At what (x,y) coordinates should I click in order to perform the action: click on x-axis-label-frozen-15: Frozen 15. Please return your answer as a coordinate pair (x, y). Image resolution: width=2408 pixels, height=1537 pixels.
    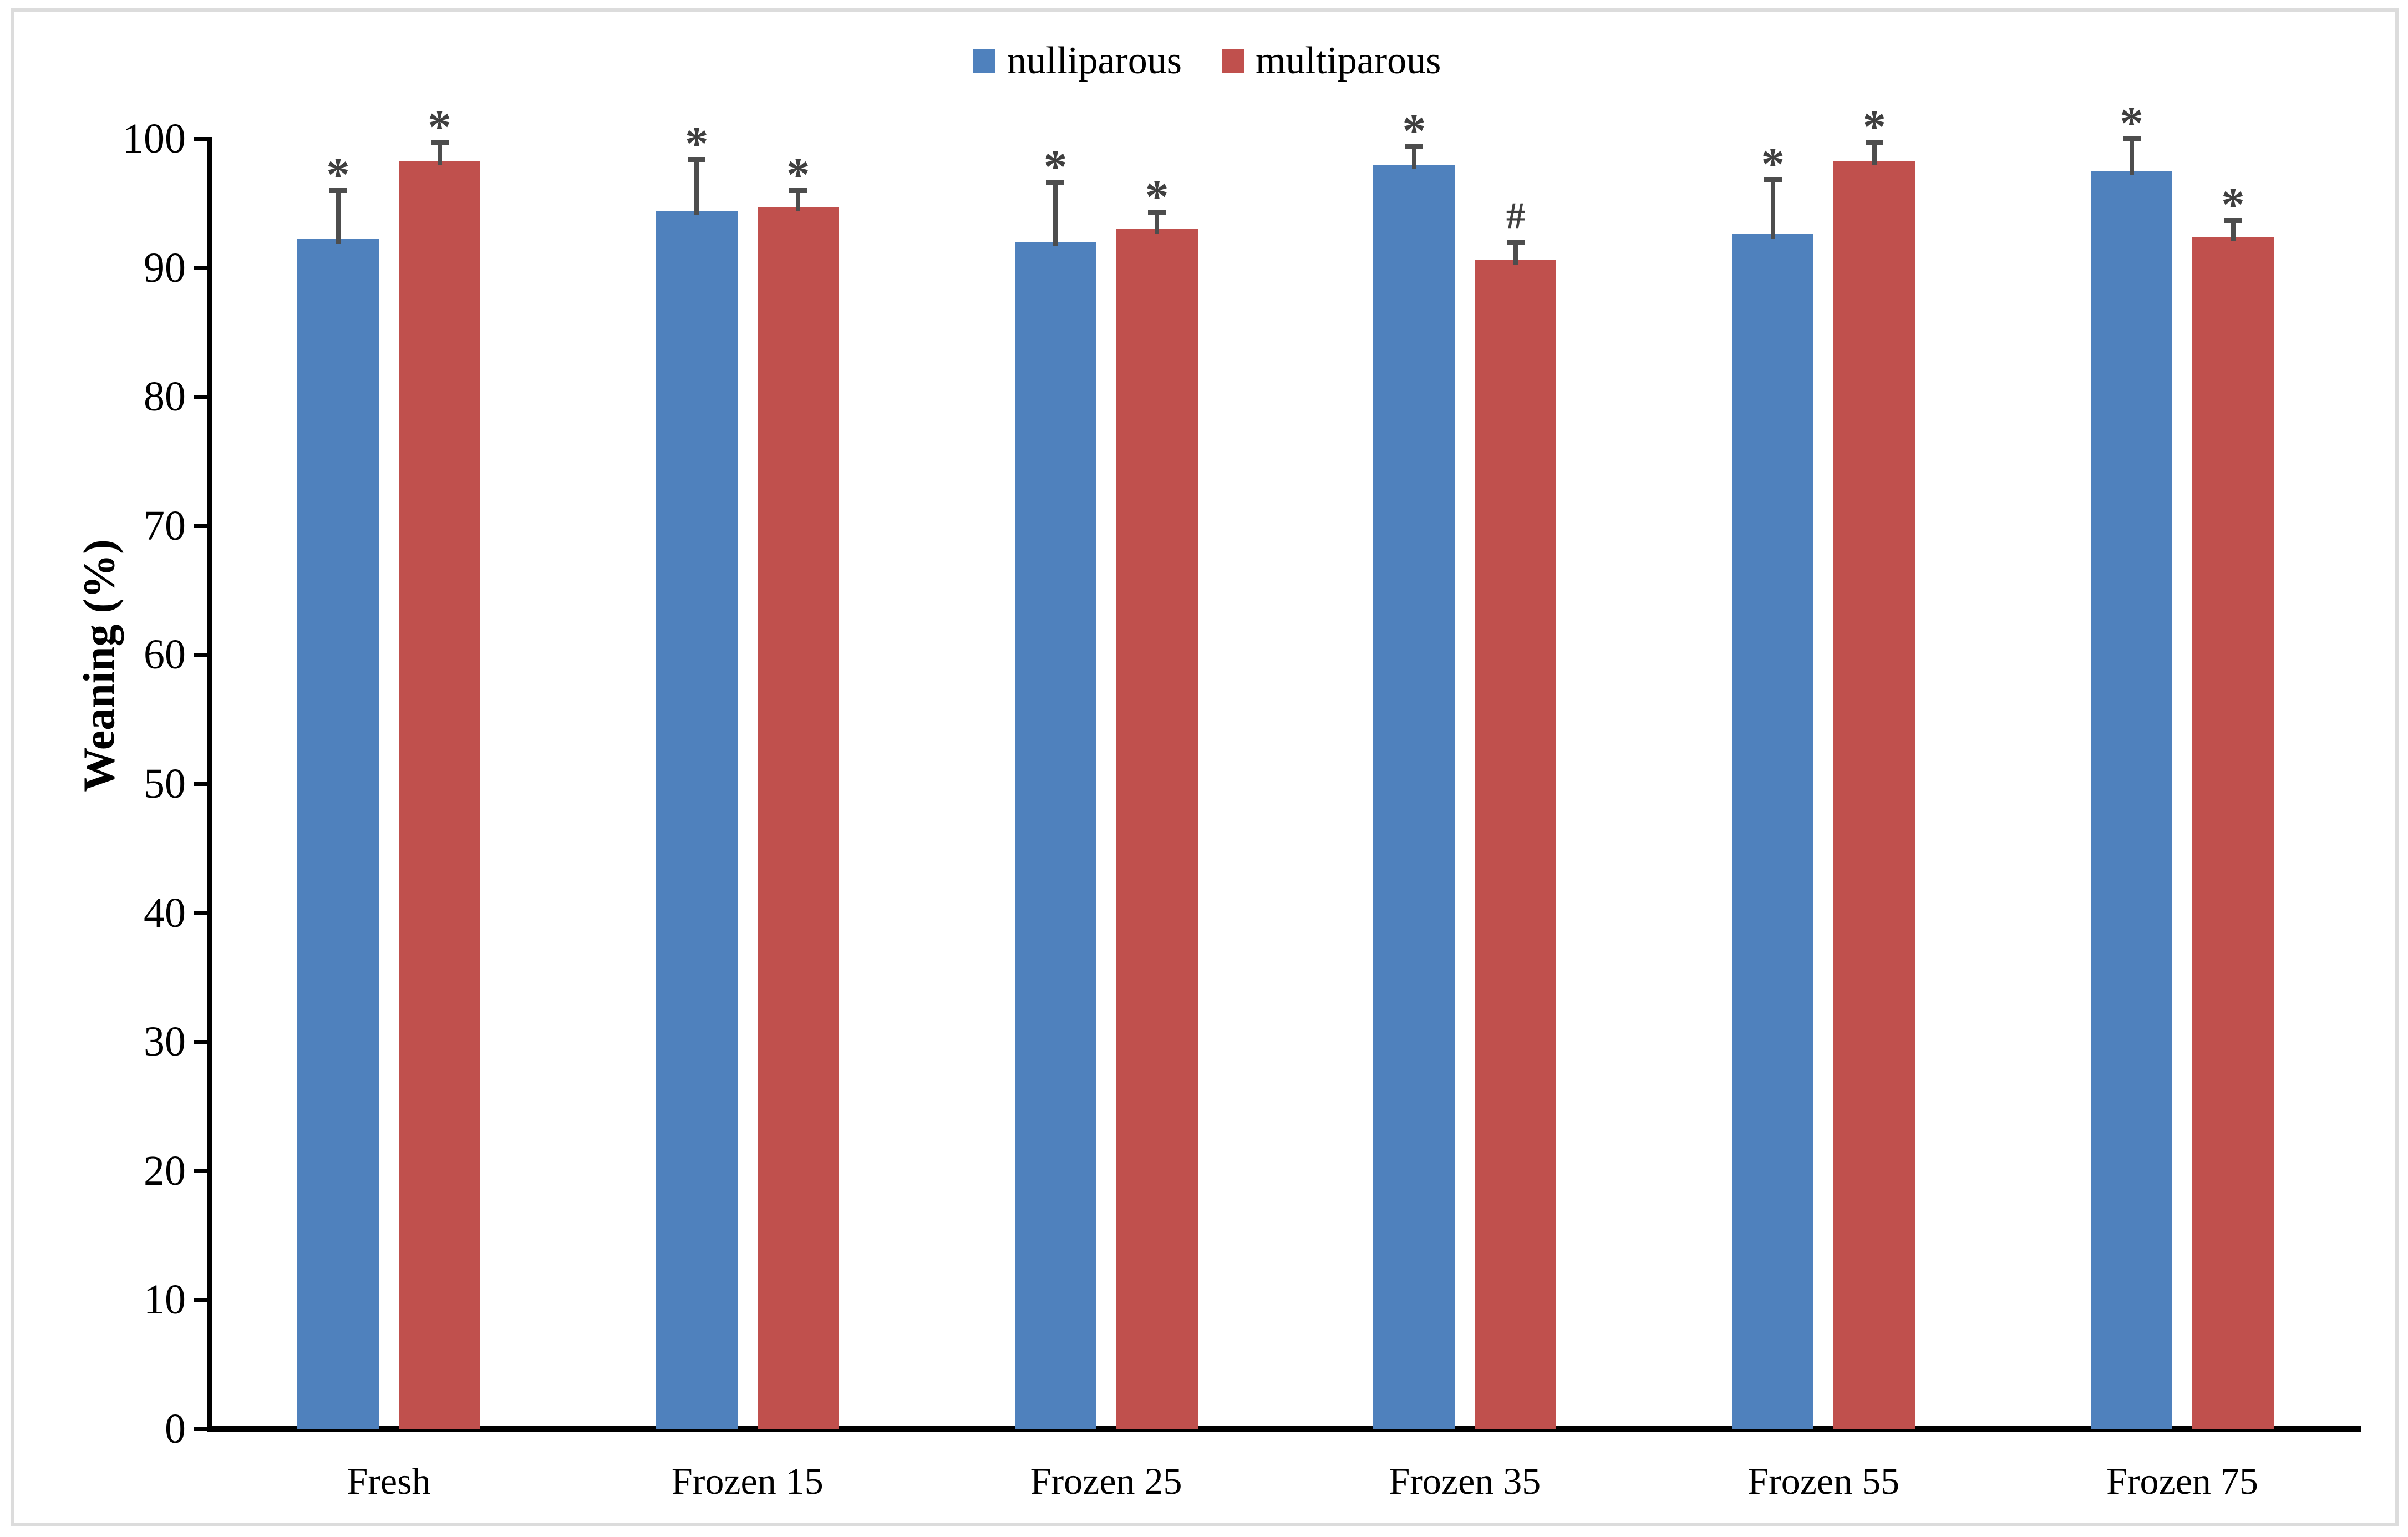
    Looking at the image, I should click on (747, 1481).